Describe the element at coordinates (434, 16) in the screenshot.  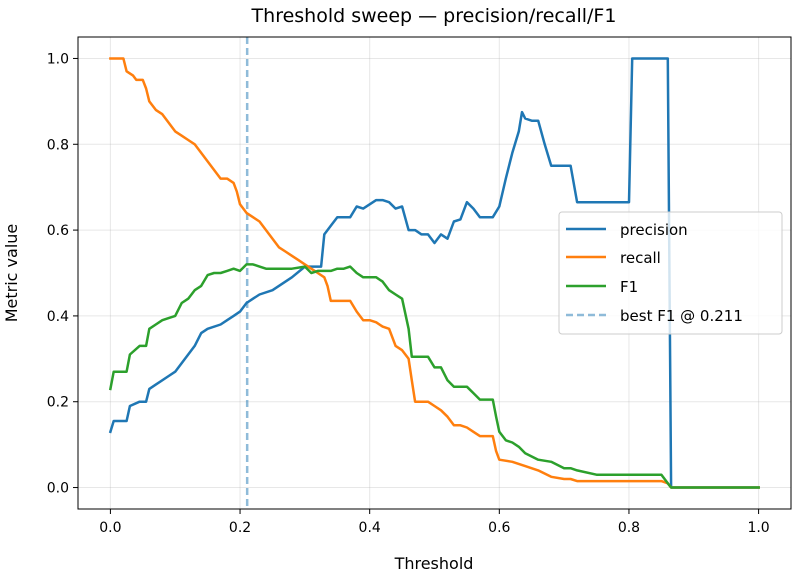
I see `chart-title: Threshold sweep — precision/recall/F1` at that location.